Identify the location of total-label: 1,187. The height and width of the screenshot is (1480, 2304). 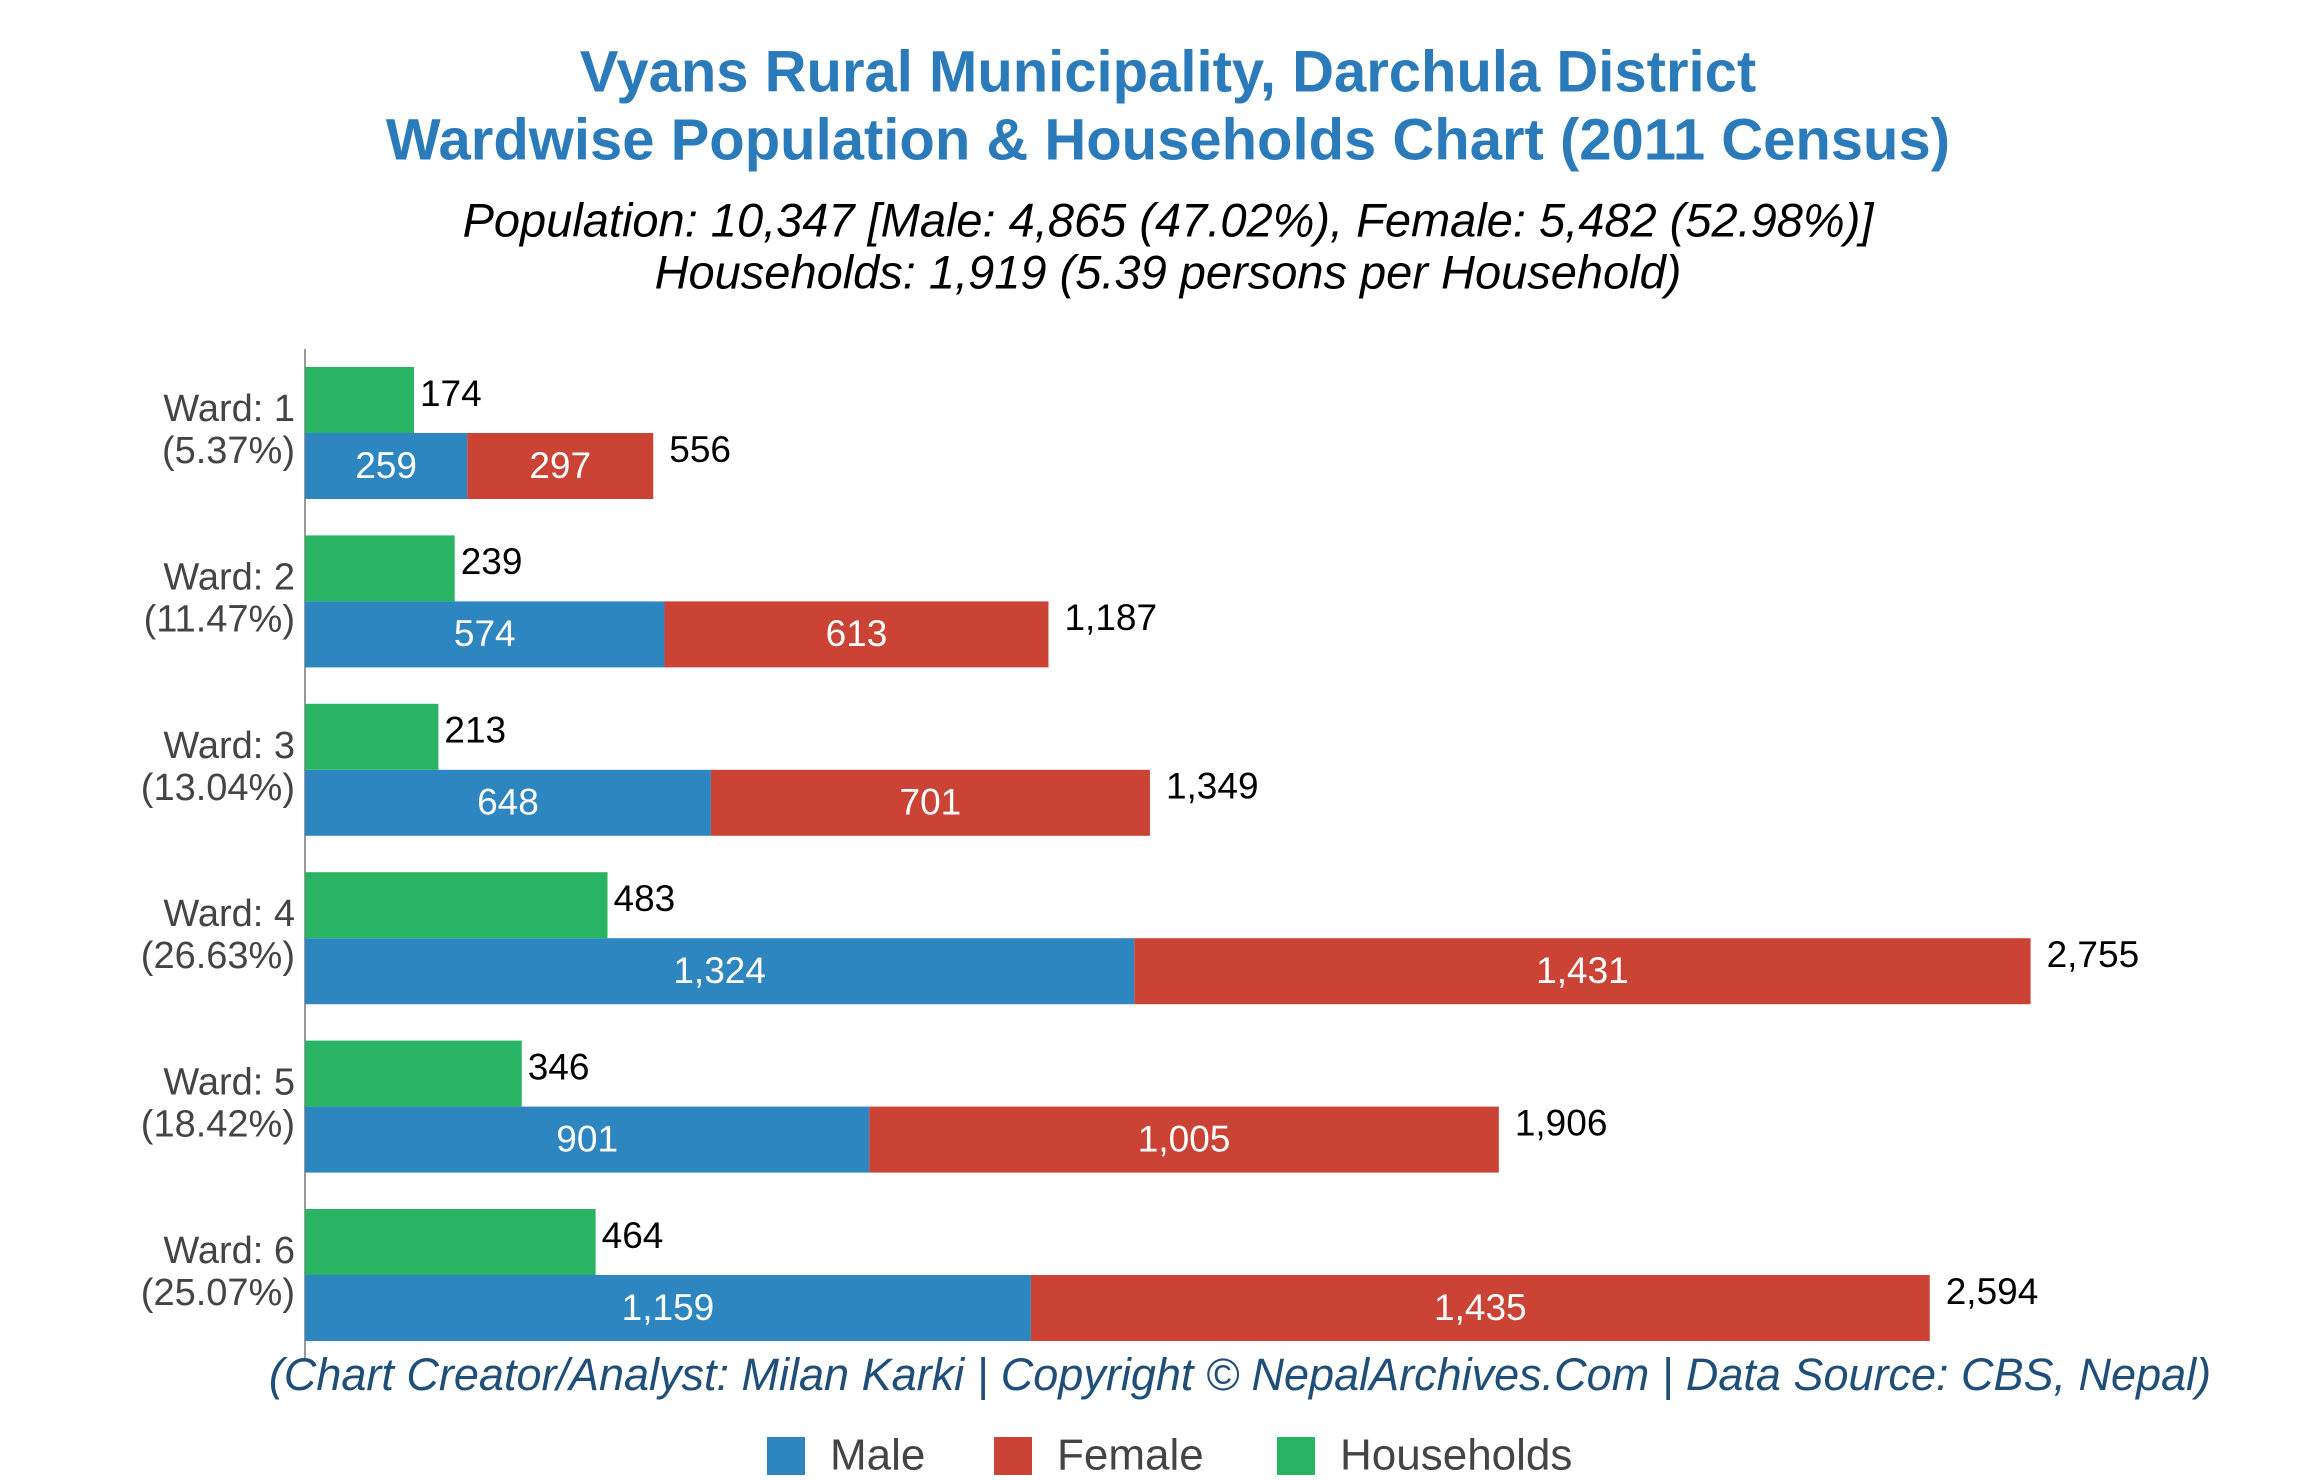
(1110, 617).